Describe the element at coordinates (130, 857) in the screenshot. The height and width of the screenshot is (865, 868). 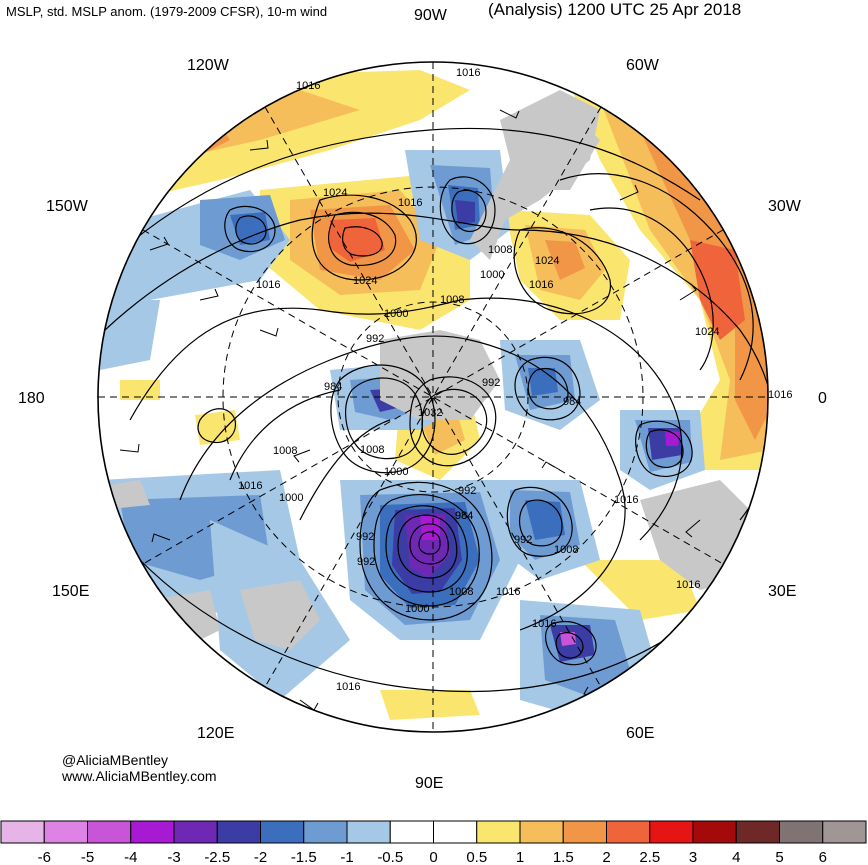
I see `colorbar-tick-label: -4` at that location.